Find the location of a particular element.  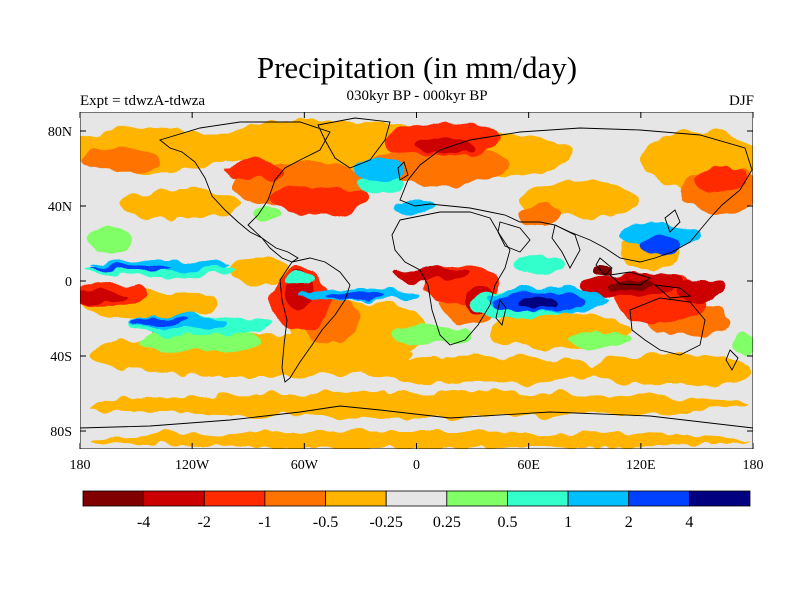

colorbar-label: 0.25 is located at coordinates (447, 522).